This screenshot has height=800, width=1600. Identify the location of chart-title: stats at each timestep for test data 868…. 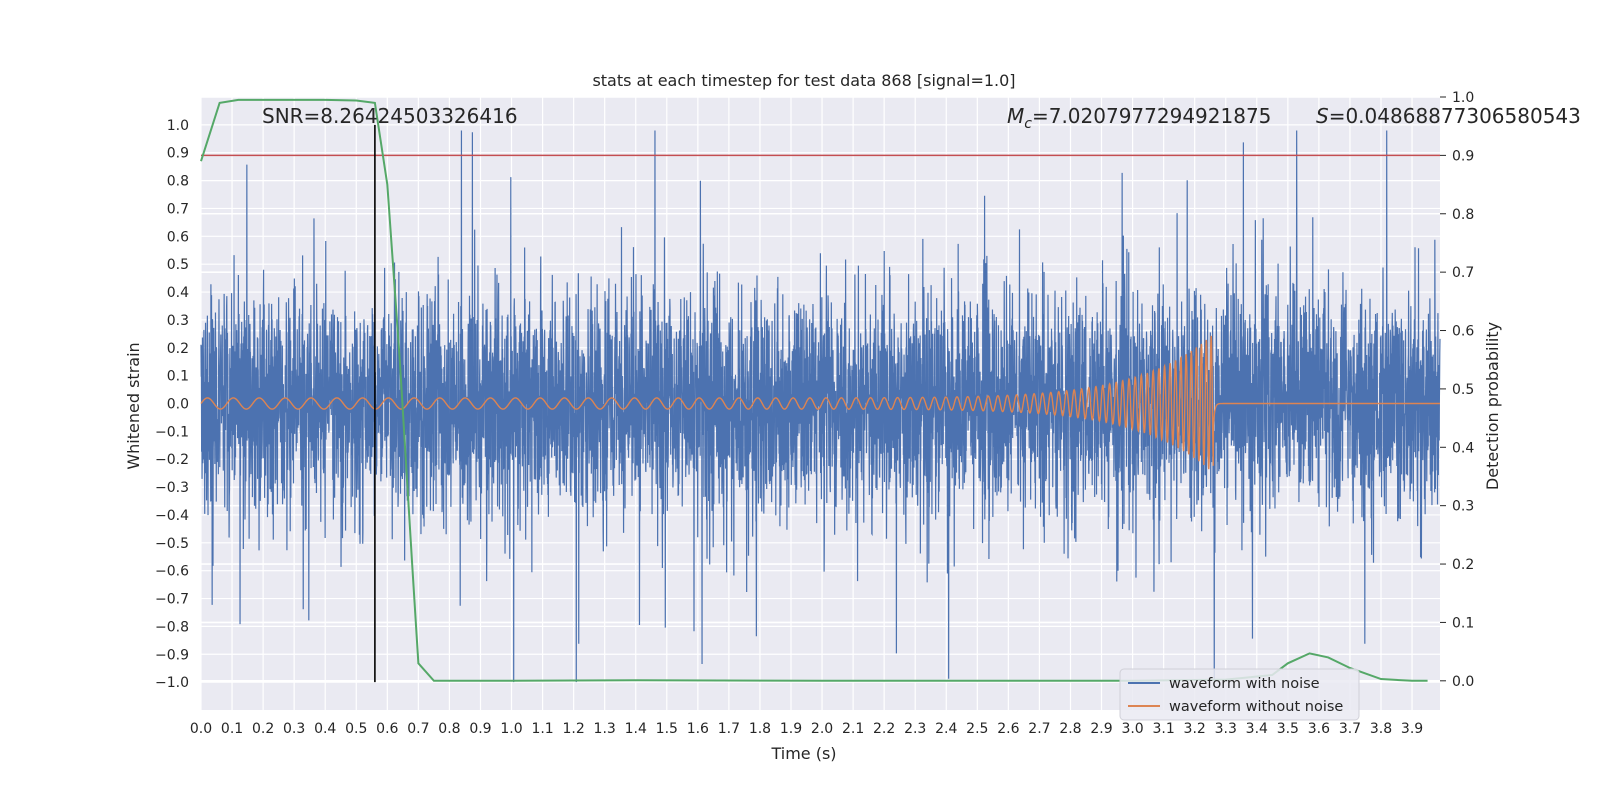
(803, 80).